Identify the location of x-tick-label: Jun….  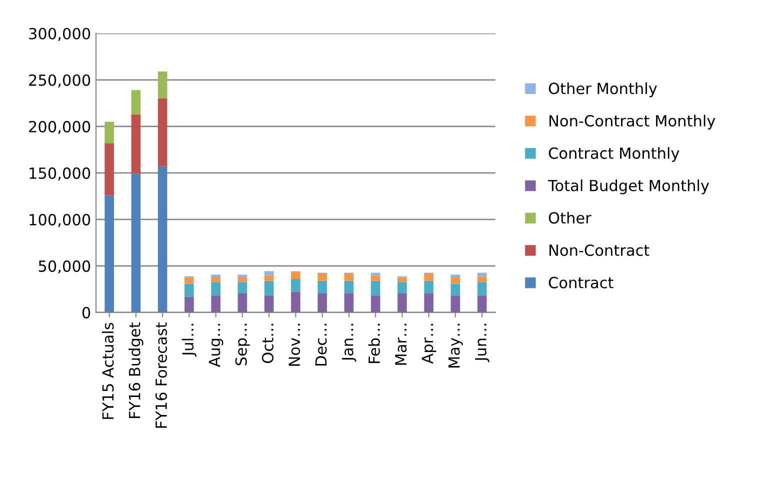
(482, 343).